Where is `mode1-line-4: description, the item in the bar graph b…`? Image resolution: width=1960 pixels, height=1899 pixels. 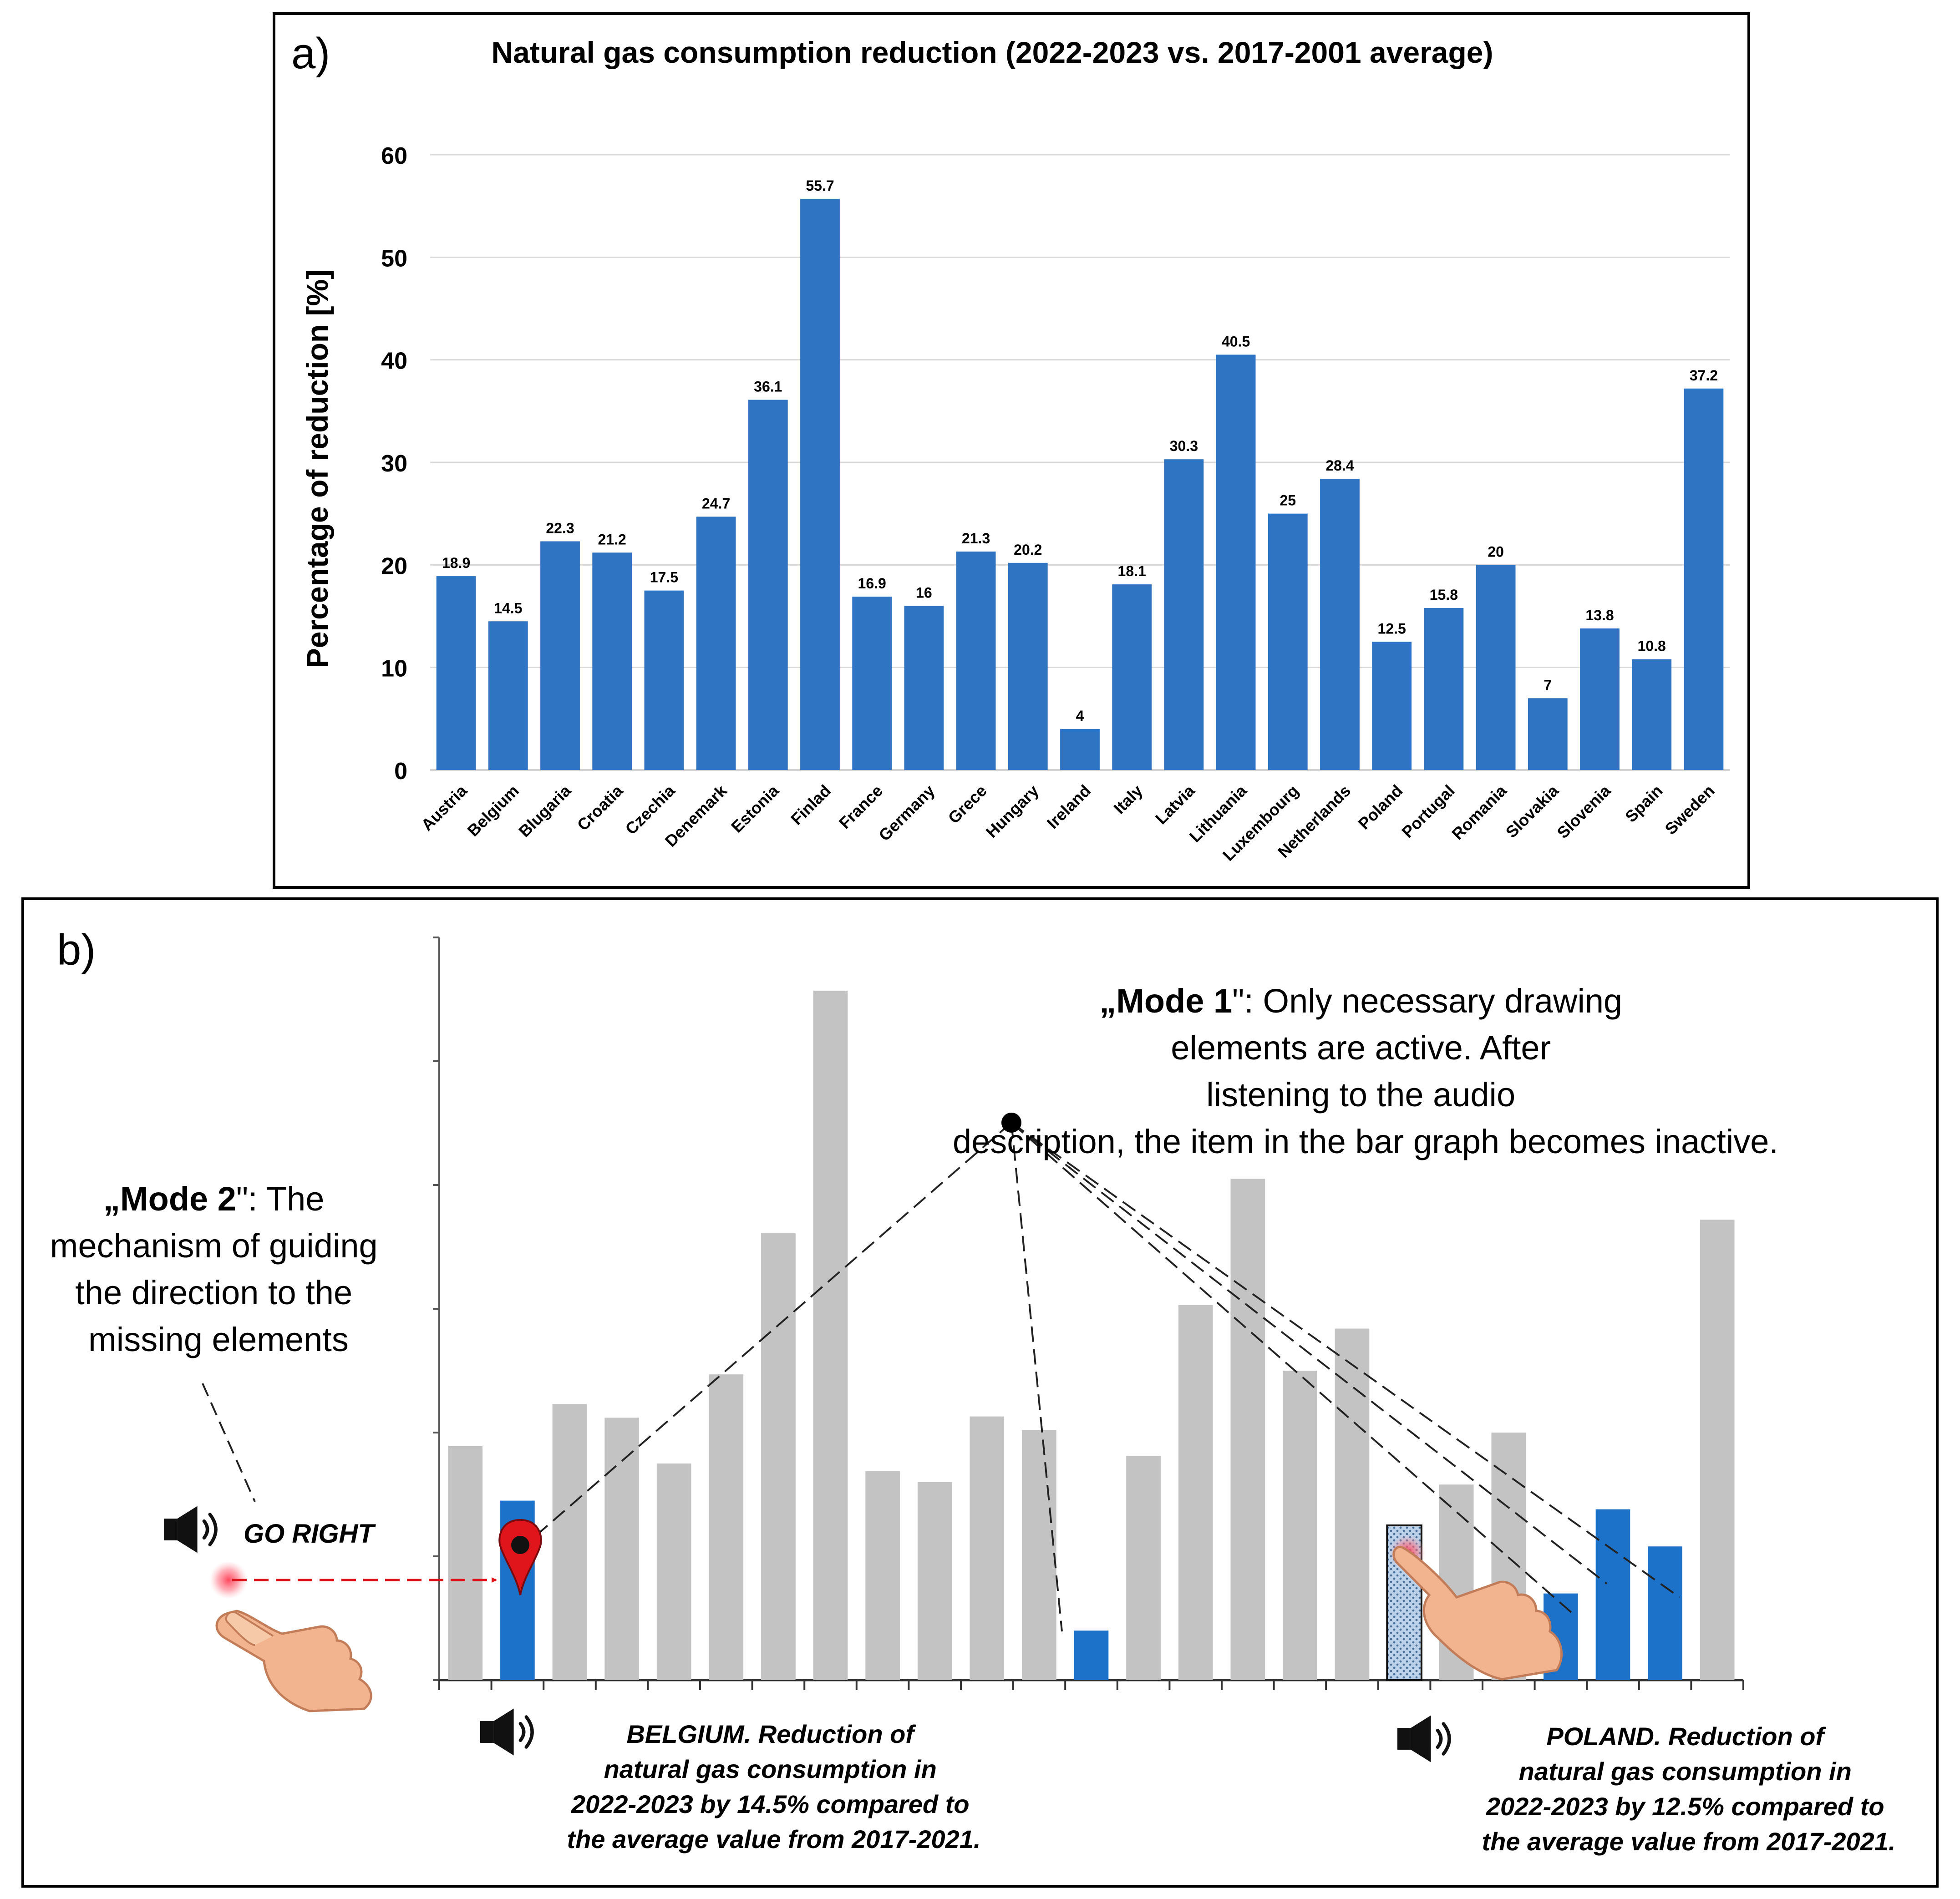
mode1-line-4: description, the item in the bar graph b… is located at coordinates (1365, 1141).